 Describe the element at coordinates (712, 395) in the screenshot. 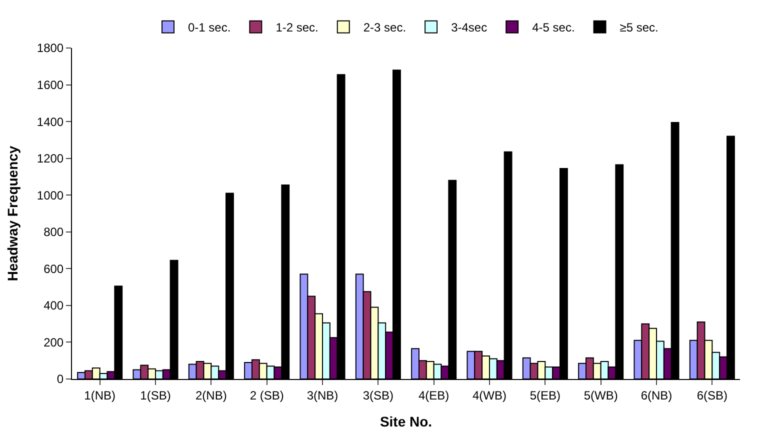

I see `x-tick-label: 6(SB)` at that location.